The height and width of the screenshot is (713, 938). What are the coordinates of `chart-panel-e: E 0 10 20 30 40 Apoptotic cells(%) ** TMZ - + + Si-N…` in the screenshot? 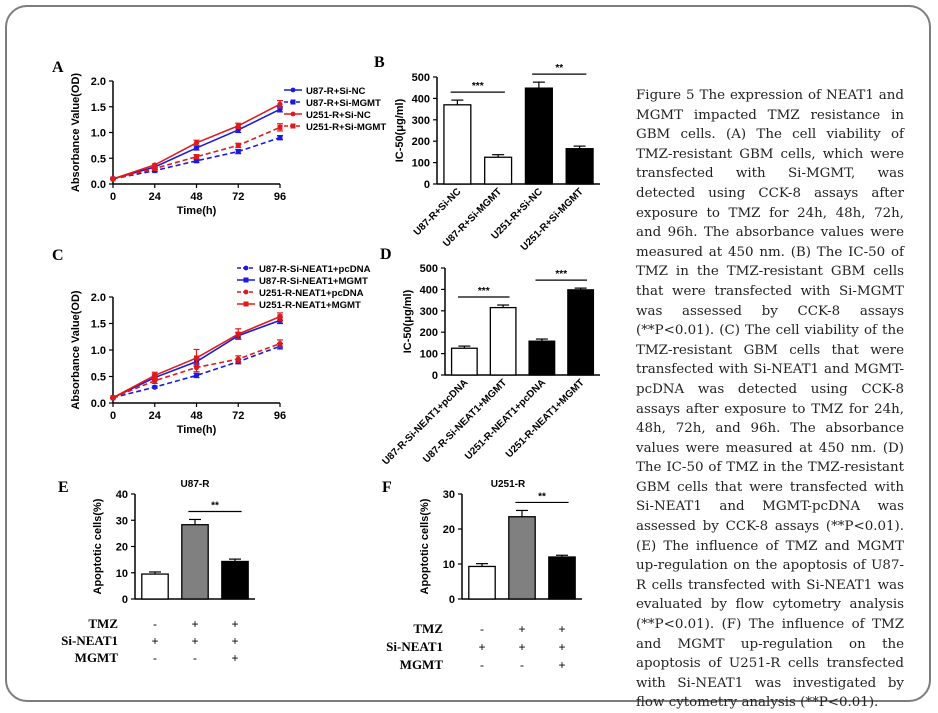 It's located at (156, 572).